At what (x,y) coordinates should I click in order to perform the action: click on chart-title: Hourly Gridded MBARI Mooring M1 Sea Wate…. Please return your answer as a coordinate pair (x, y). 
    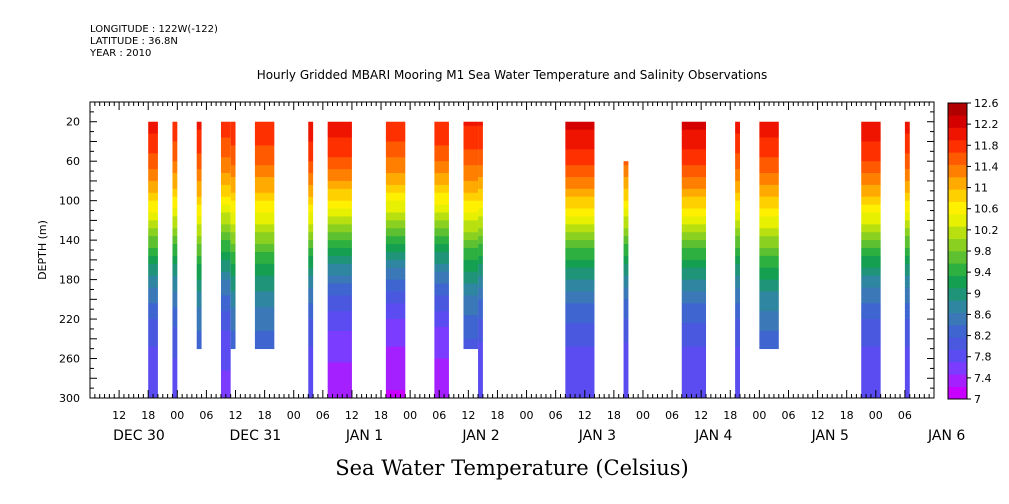
    Looking at the image, I should click on (512, 75).